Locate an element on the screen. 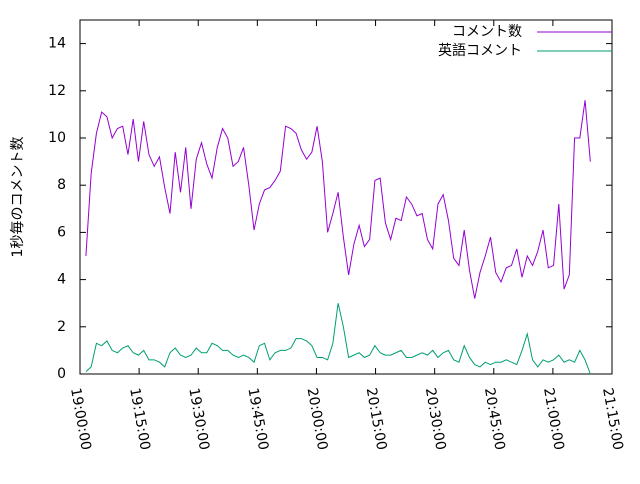  legend-label: 英語コメント is located at coordinates (480, 50).